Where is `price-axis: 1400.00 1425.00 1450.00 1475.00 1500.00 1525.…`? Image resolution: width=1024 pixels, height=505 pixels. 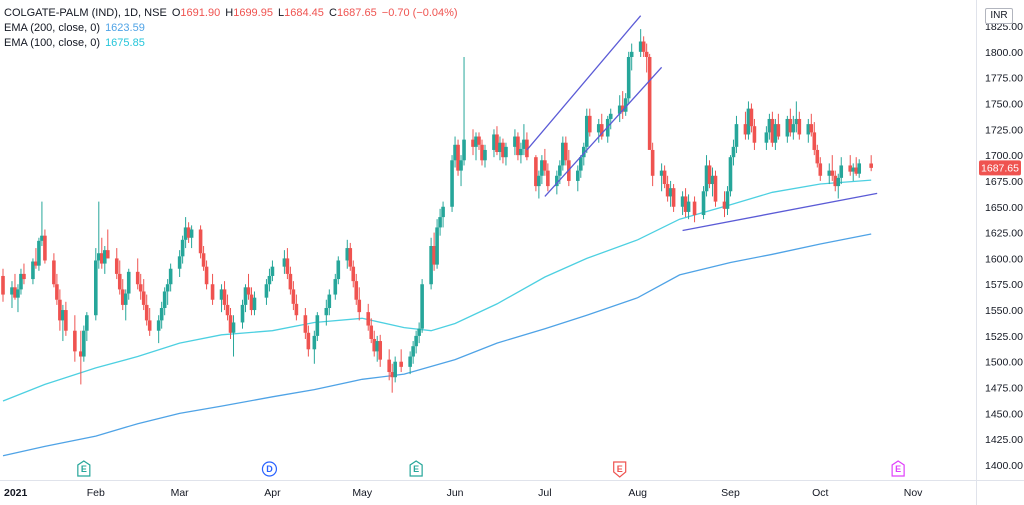 price-axis: 1400.00 1425.00 1450.00 1475.00 1500.00 1525.… is located at coordinates (1004, 246).